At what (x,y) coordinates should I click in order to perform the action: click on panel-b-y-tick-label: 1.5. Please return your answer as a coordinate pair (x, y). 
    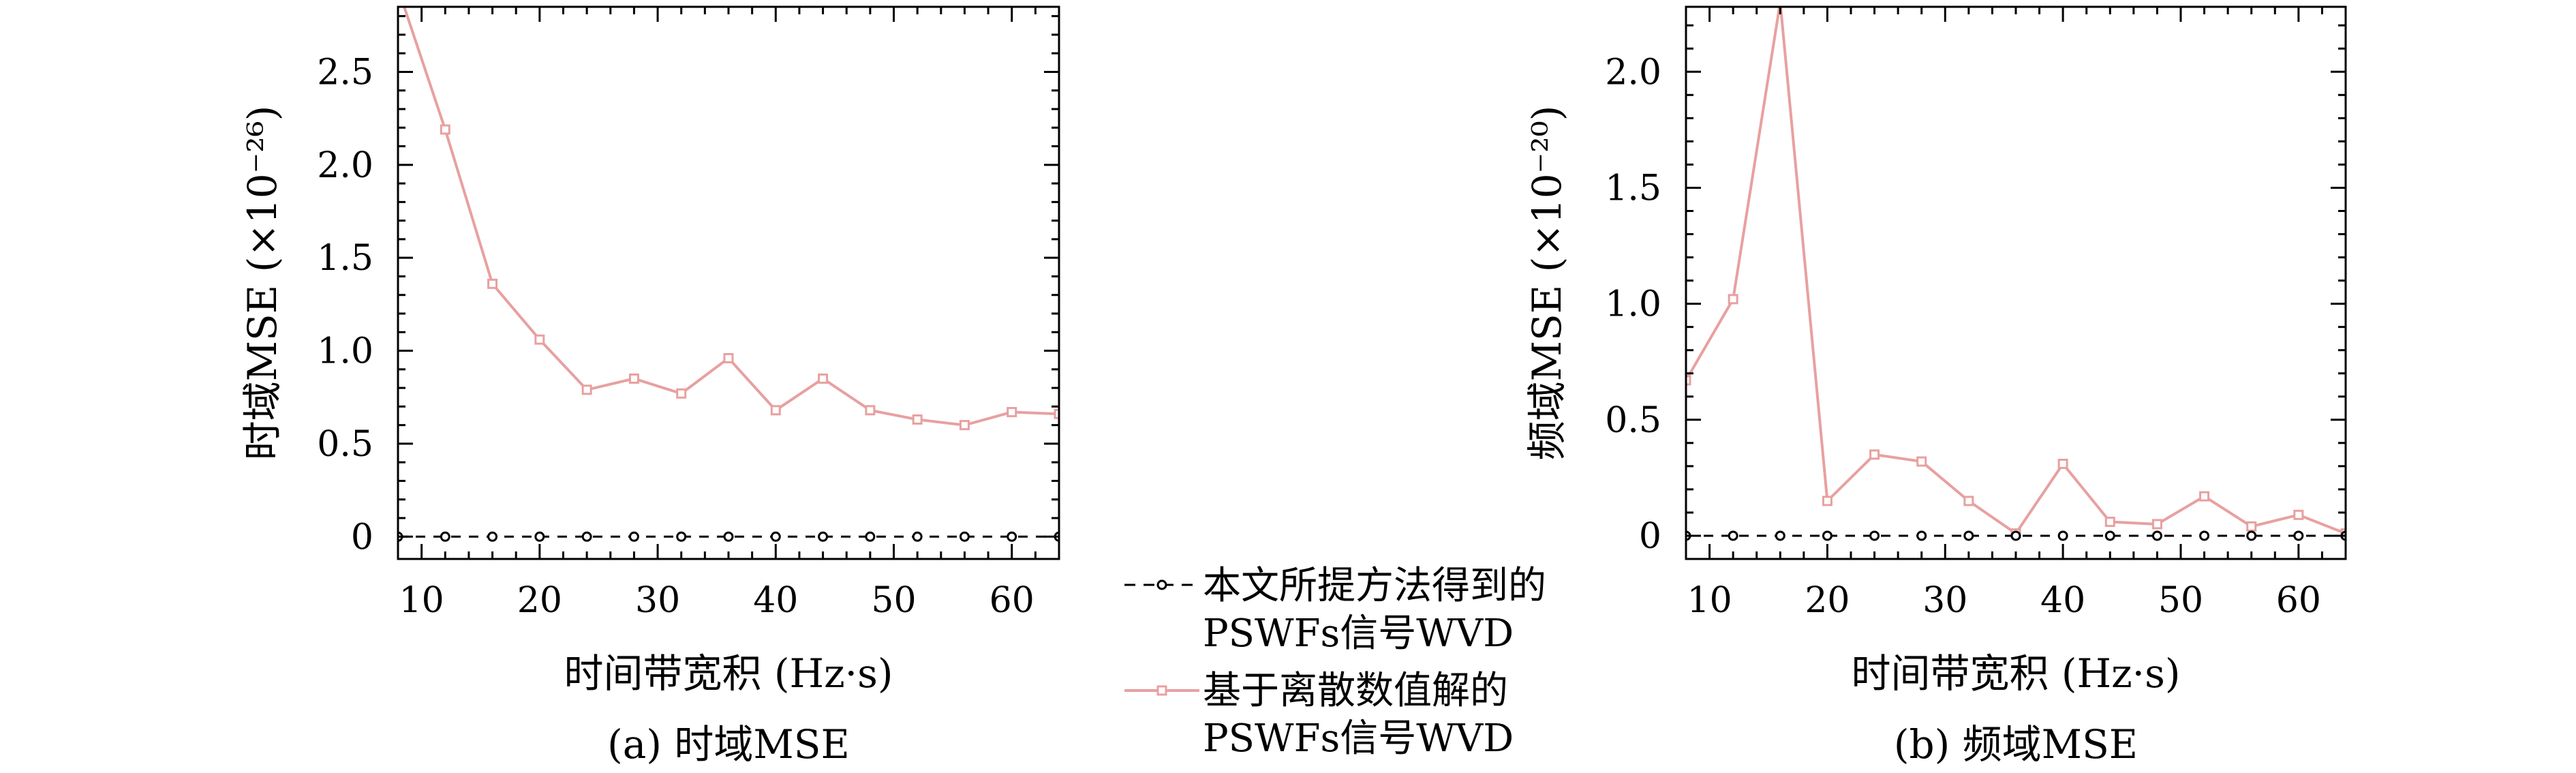
    Looking at the image, I should click on (1633, 188).